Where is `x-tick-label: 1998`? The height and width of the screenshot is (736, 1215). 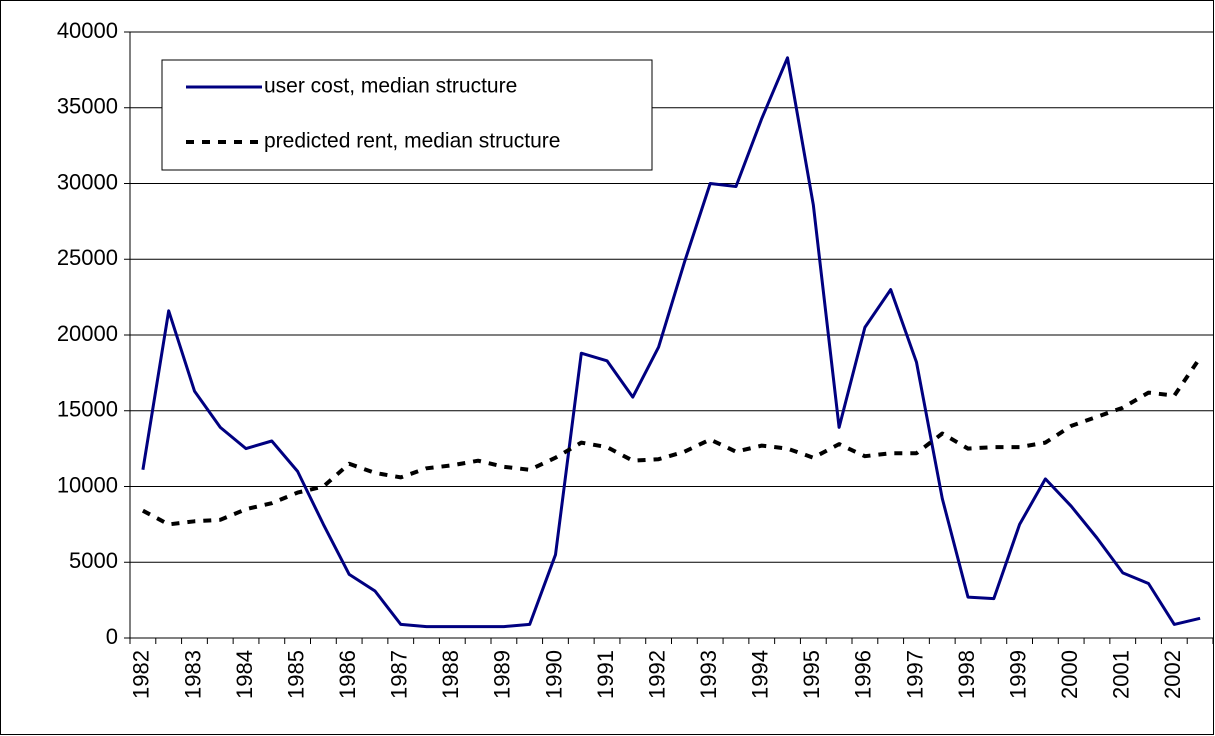 x-tick-label: 1998 is located at coordinates (966, 674).